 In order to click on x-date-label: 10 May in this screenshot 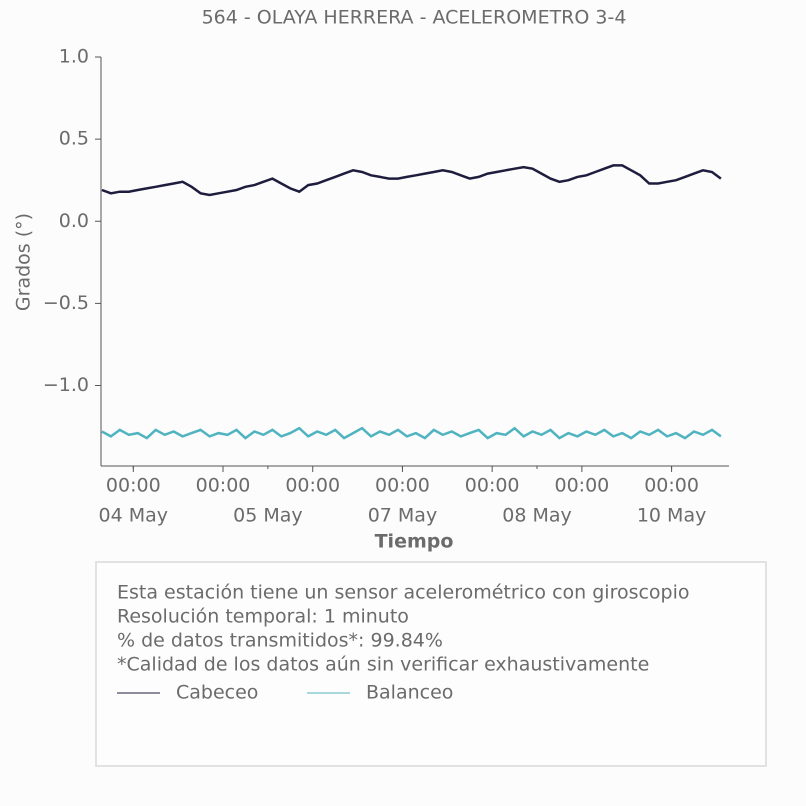, I will do `click(672, 516)`.